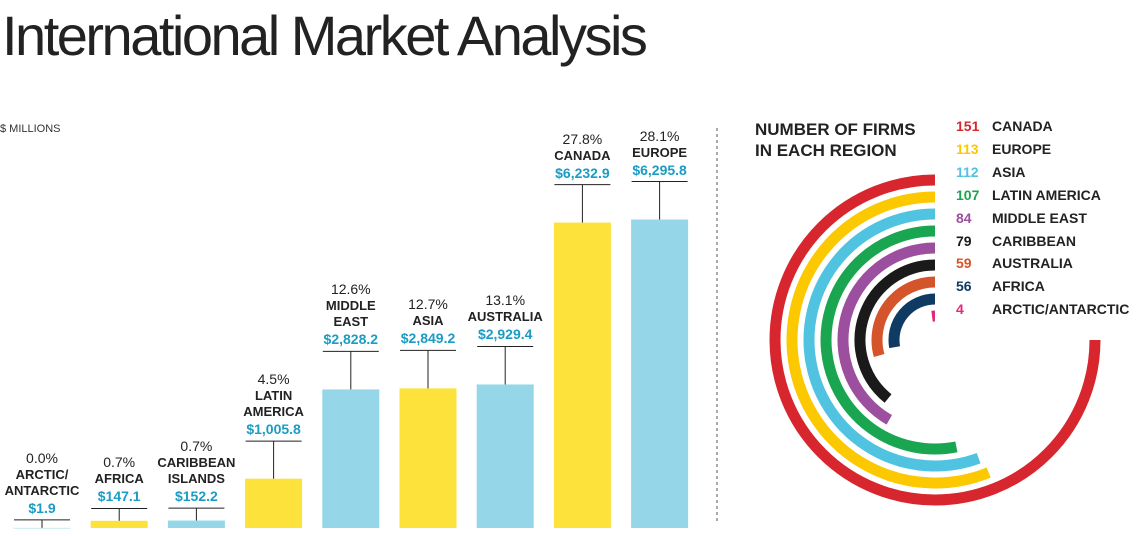 This screenshot has height=536, width=1143. Describe the element at coordinates (659, 169) in the screenshot. I see `value-label: $6,295.8` at that location.